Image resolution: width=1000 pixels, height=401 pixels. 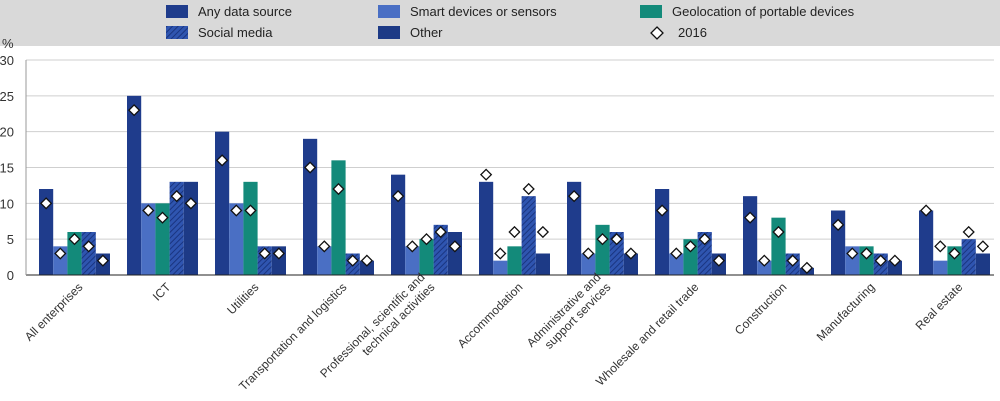 I want to click on legend-item: Any data source, so click(x=229, y=11).